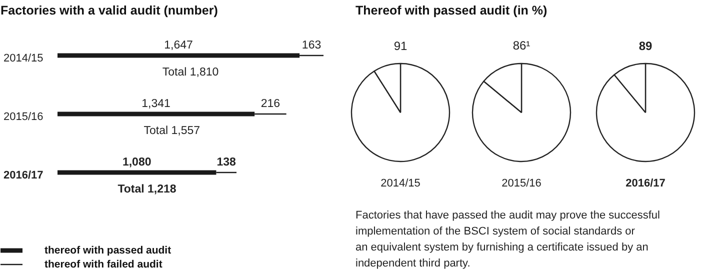 The image size is (703, 275). Describe the element at coordinates (24, 176) in the screenshot. I see `y-tick-label: 2016/17` at that location.